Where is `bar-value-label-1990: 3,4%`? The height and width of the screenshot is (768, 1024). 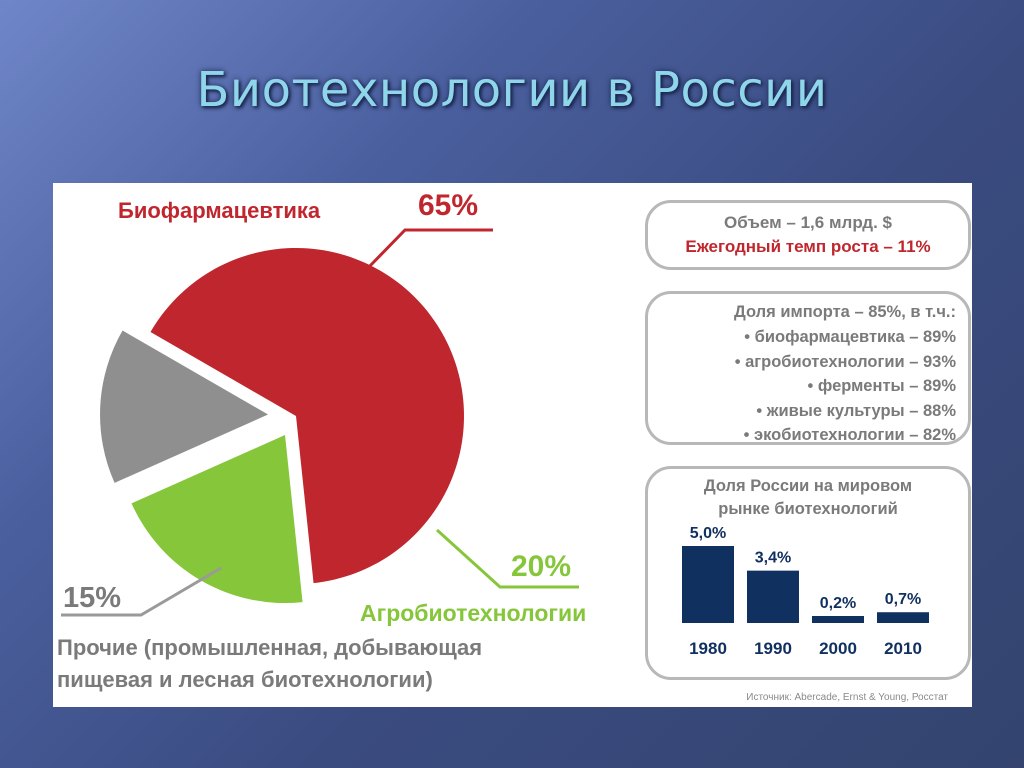 bar-value-label-1990: 3,4% is located at coordinates (773, 558).